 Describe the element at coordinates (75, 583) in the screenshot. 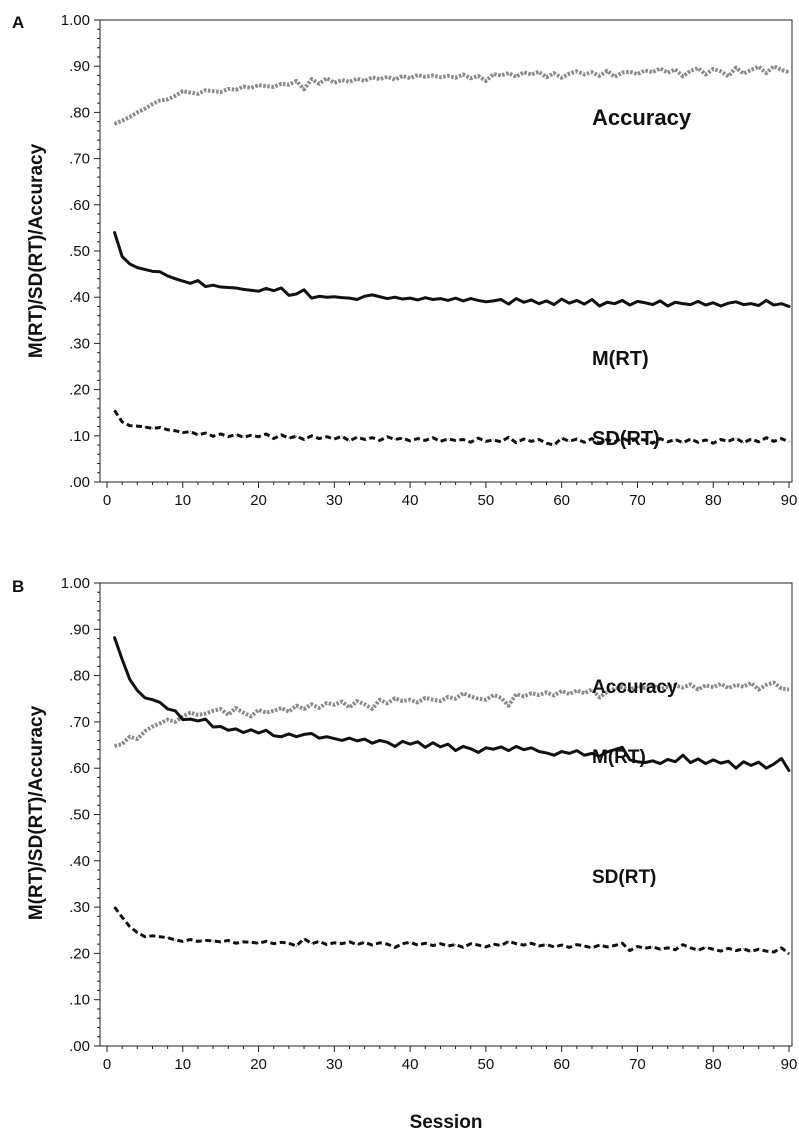

I see `y-tick-label: 1.00` at that location.